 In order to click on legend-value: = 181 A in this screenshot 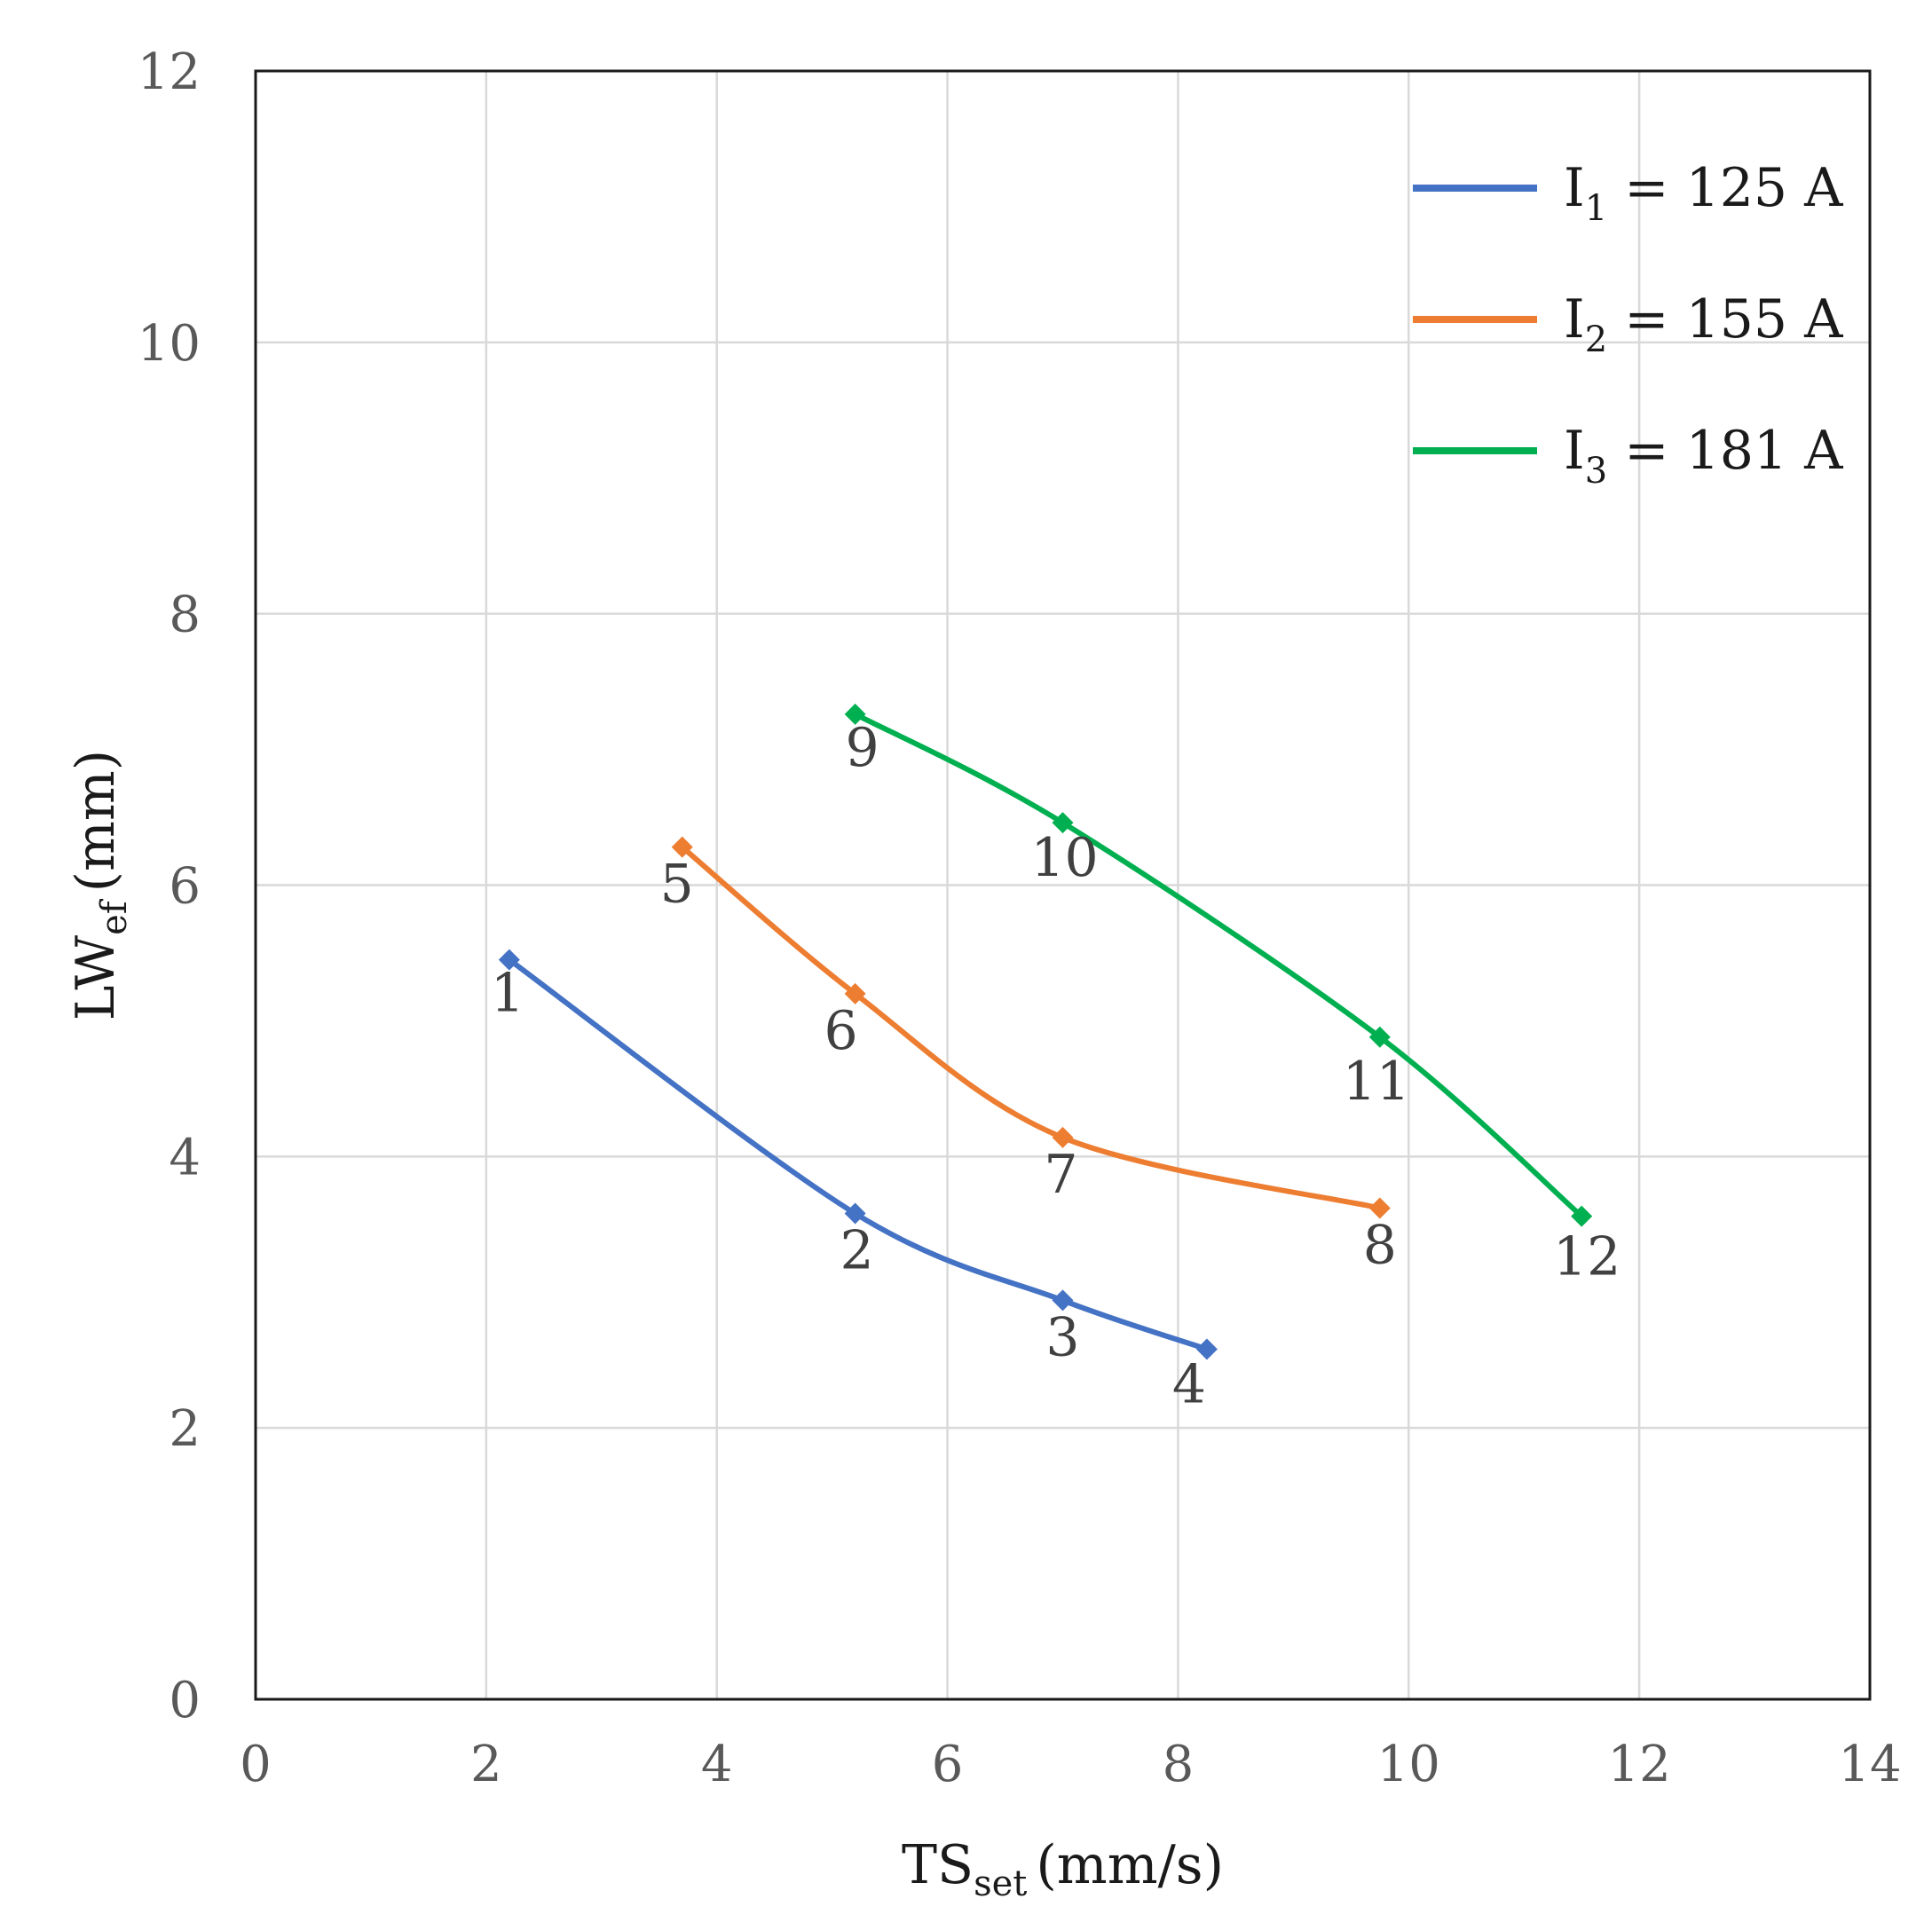, I will do `click(1725, 451)`.